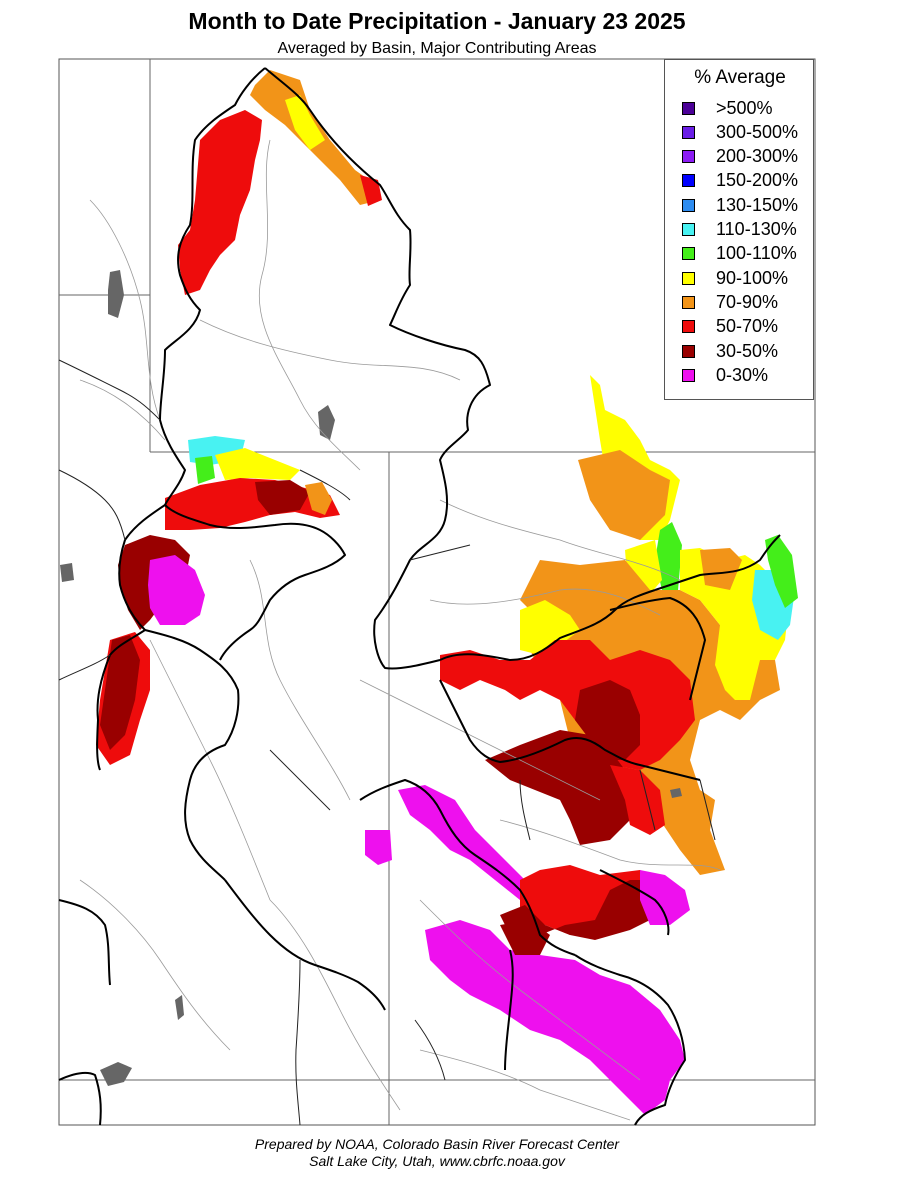  Describe the element at coordinates (757, 156) in the screenshot. I see `legend-label: 200-300%` at that location.